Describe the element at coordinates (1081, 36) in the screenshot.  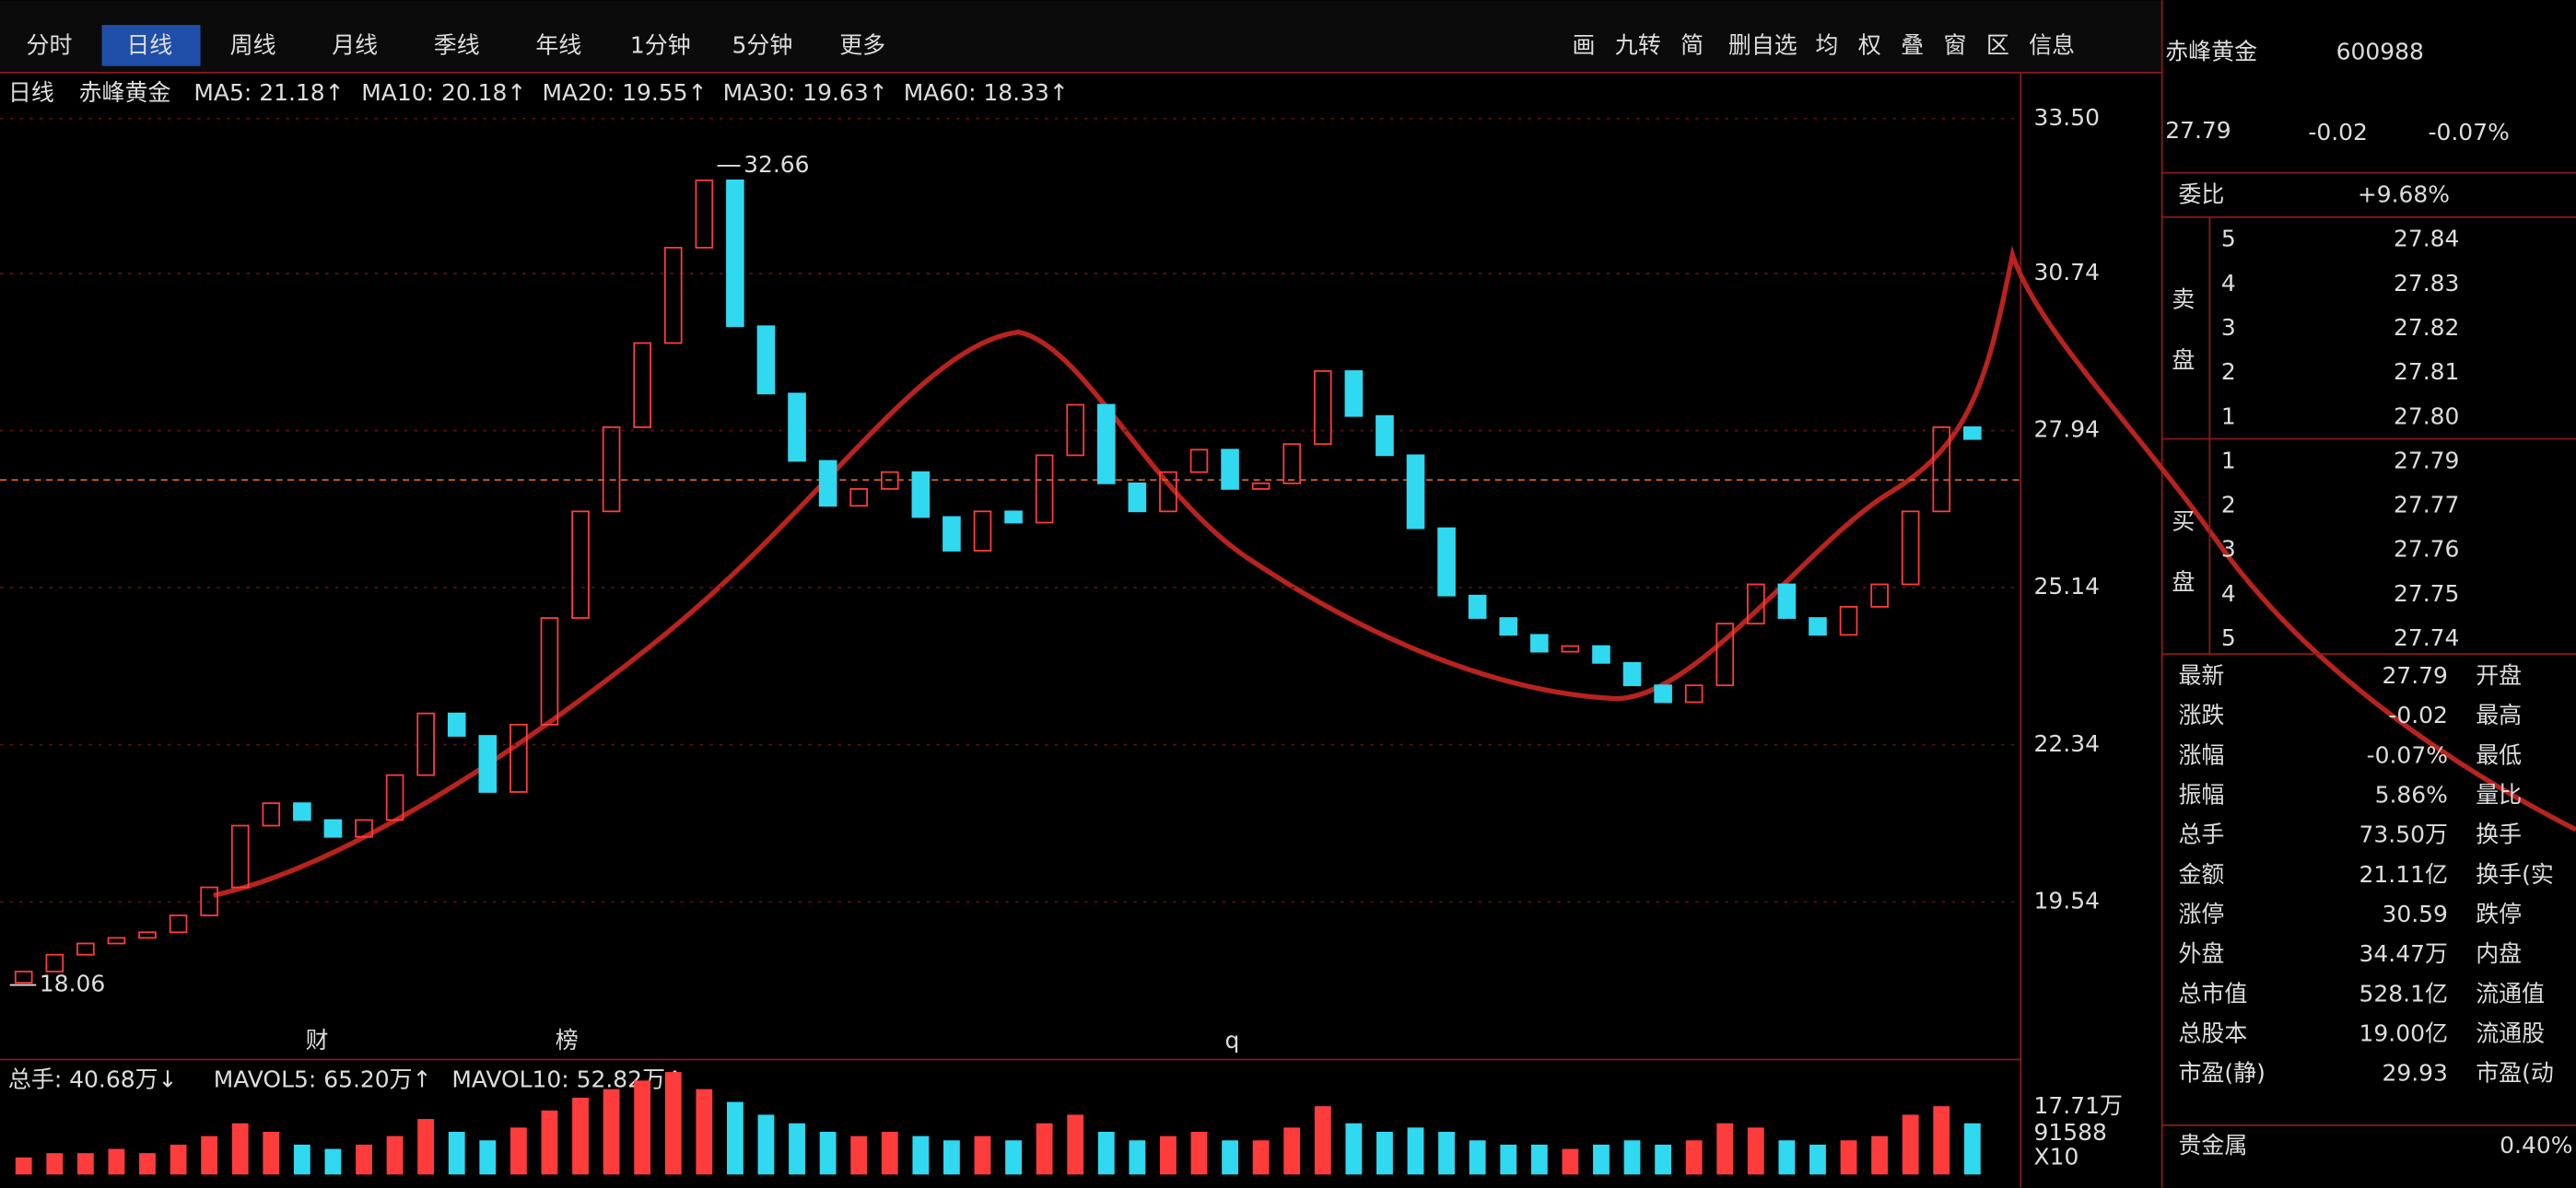
I see `toolbar` at that location.